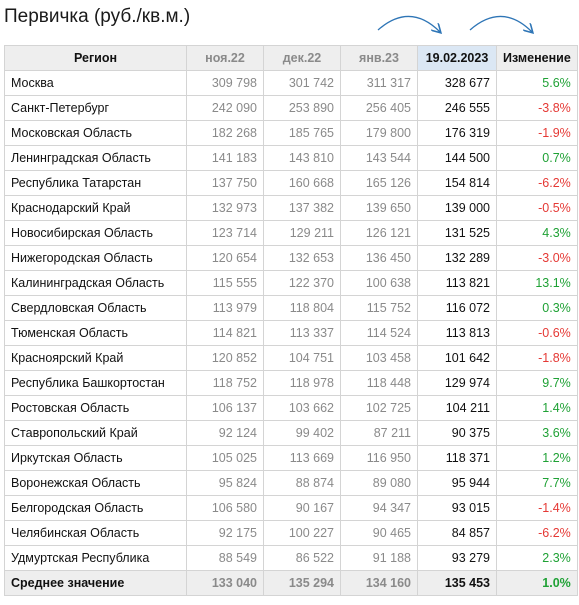 This screenshot has width=579, height=605. Describe the element at coordinates (379, 458) in the screenshot. I see `jan-cell: 116 950` at that location.